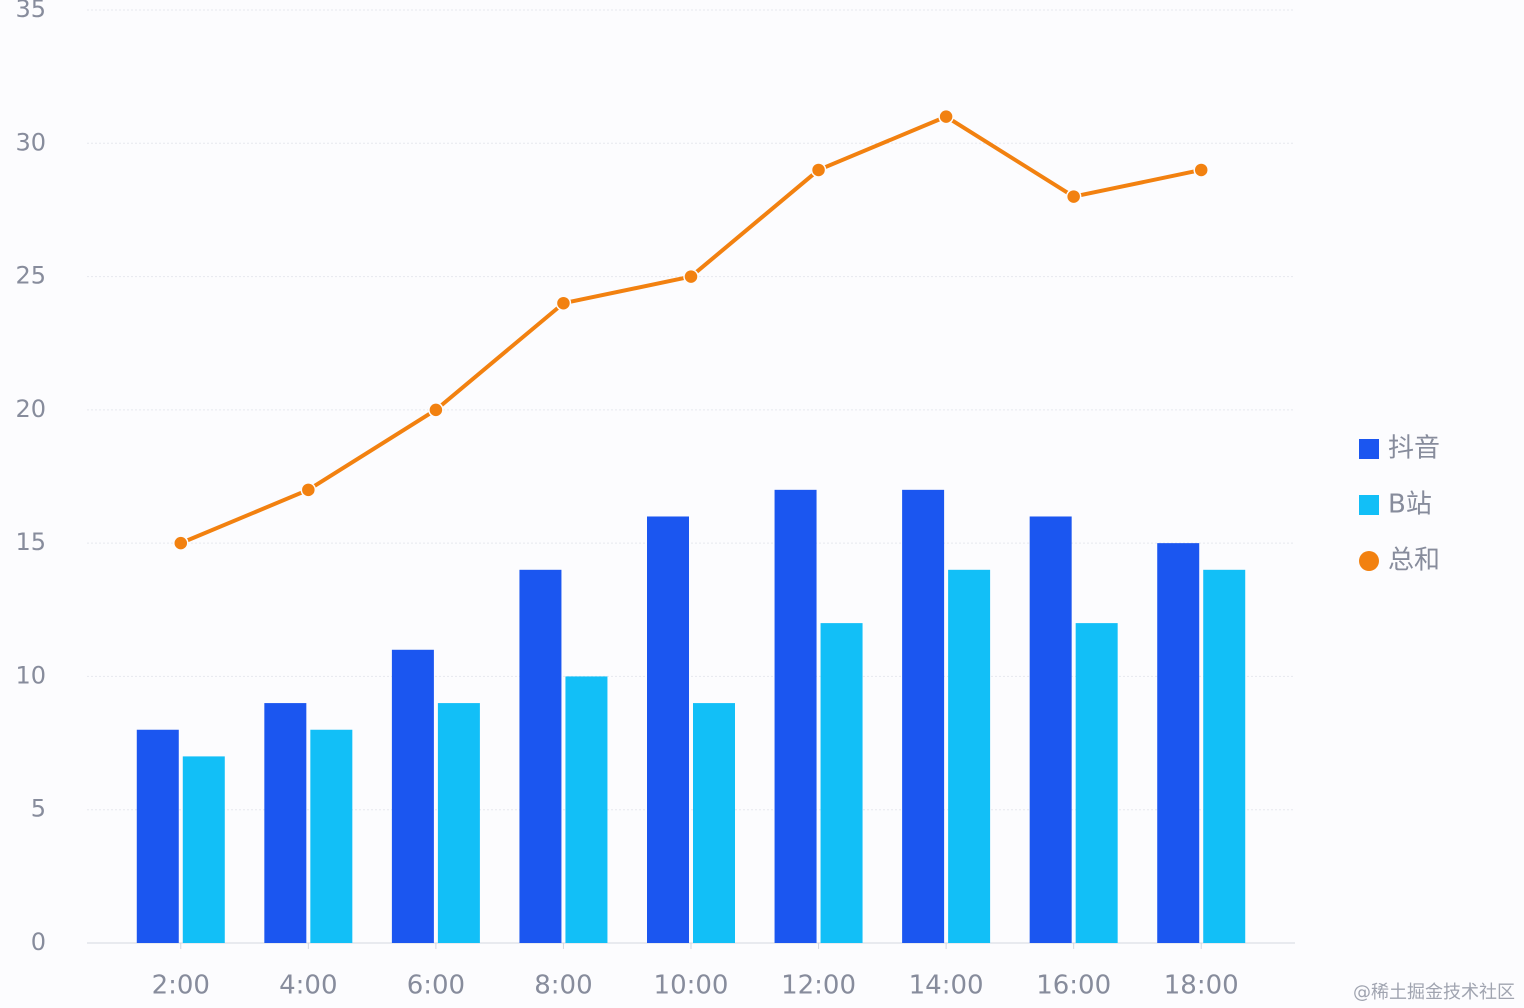  Describe the element at coordinates (38, 809) in the screenshot. I see `y-tick-label: 5` at that location.